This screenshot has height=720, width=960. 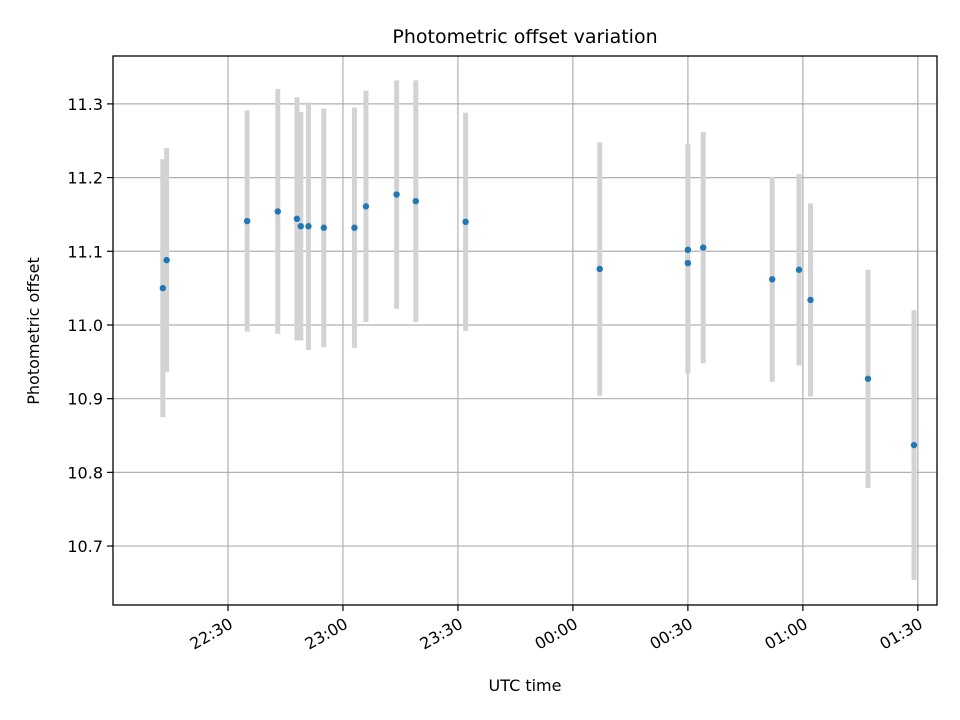 What do you see at coordinates (524, 37) in the screenshot?
I see `chart-title: Photometric offset variation` at bounding box center [524, 37].